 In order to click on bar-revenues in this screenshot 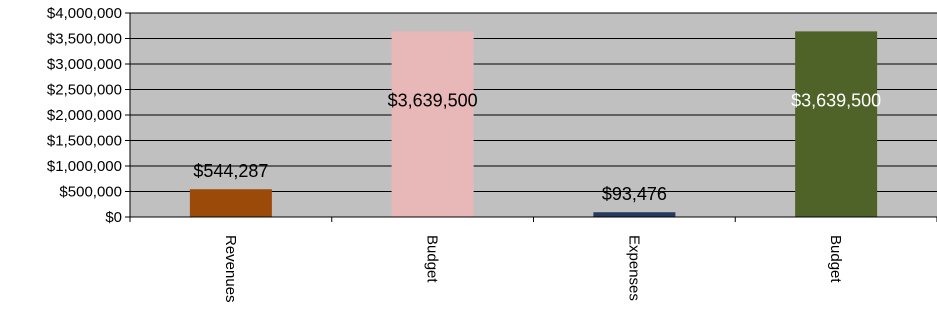, I will do `click(230, 203)`.